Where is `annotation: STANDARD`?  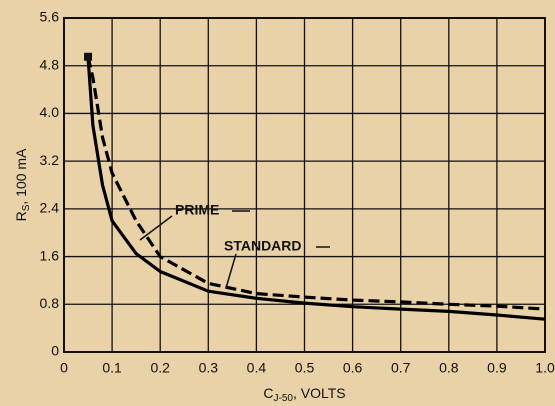 annotation: STANDARD is located at coordinates (263, 246).